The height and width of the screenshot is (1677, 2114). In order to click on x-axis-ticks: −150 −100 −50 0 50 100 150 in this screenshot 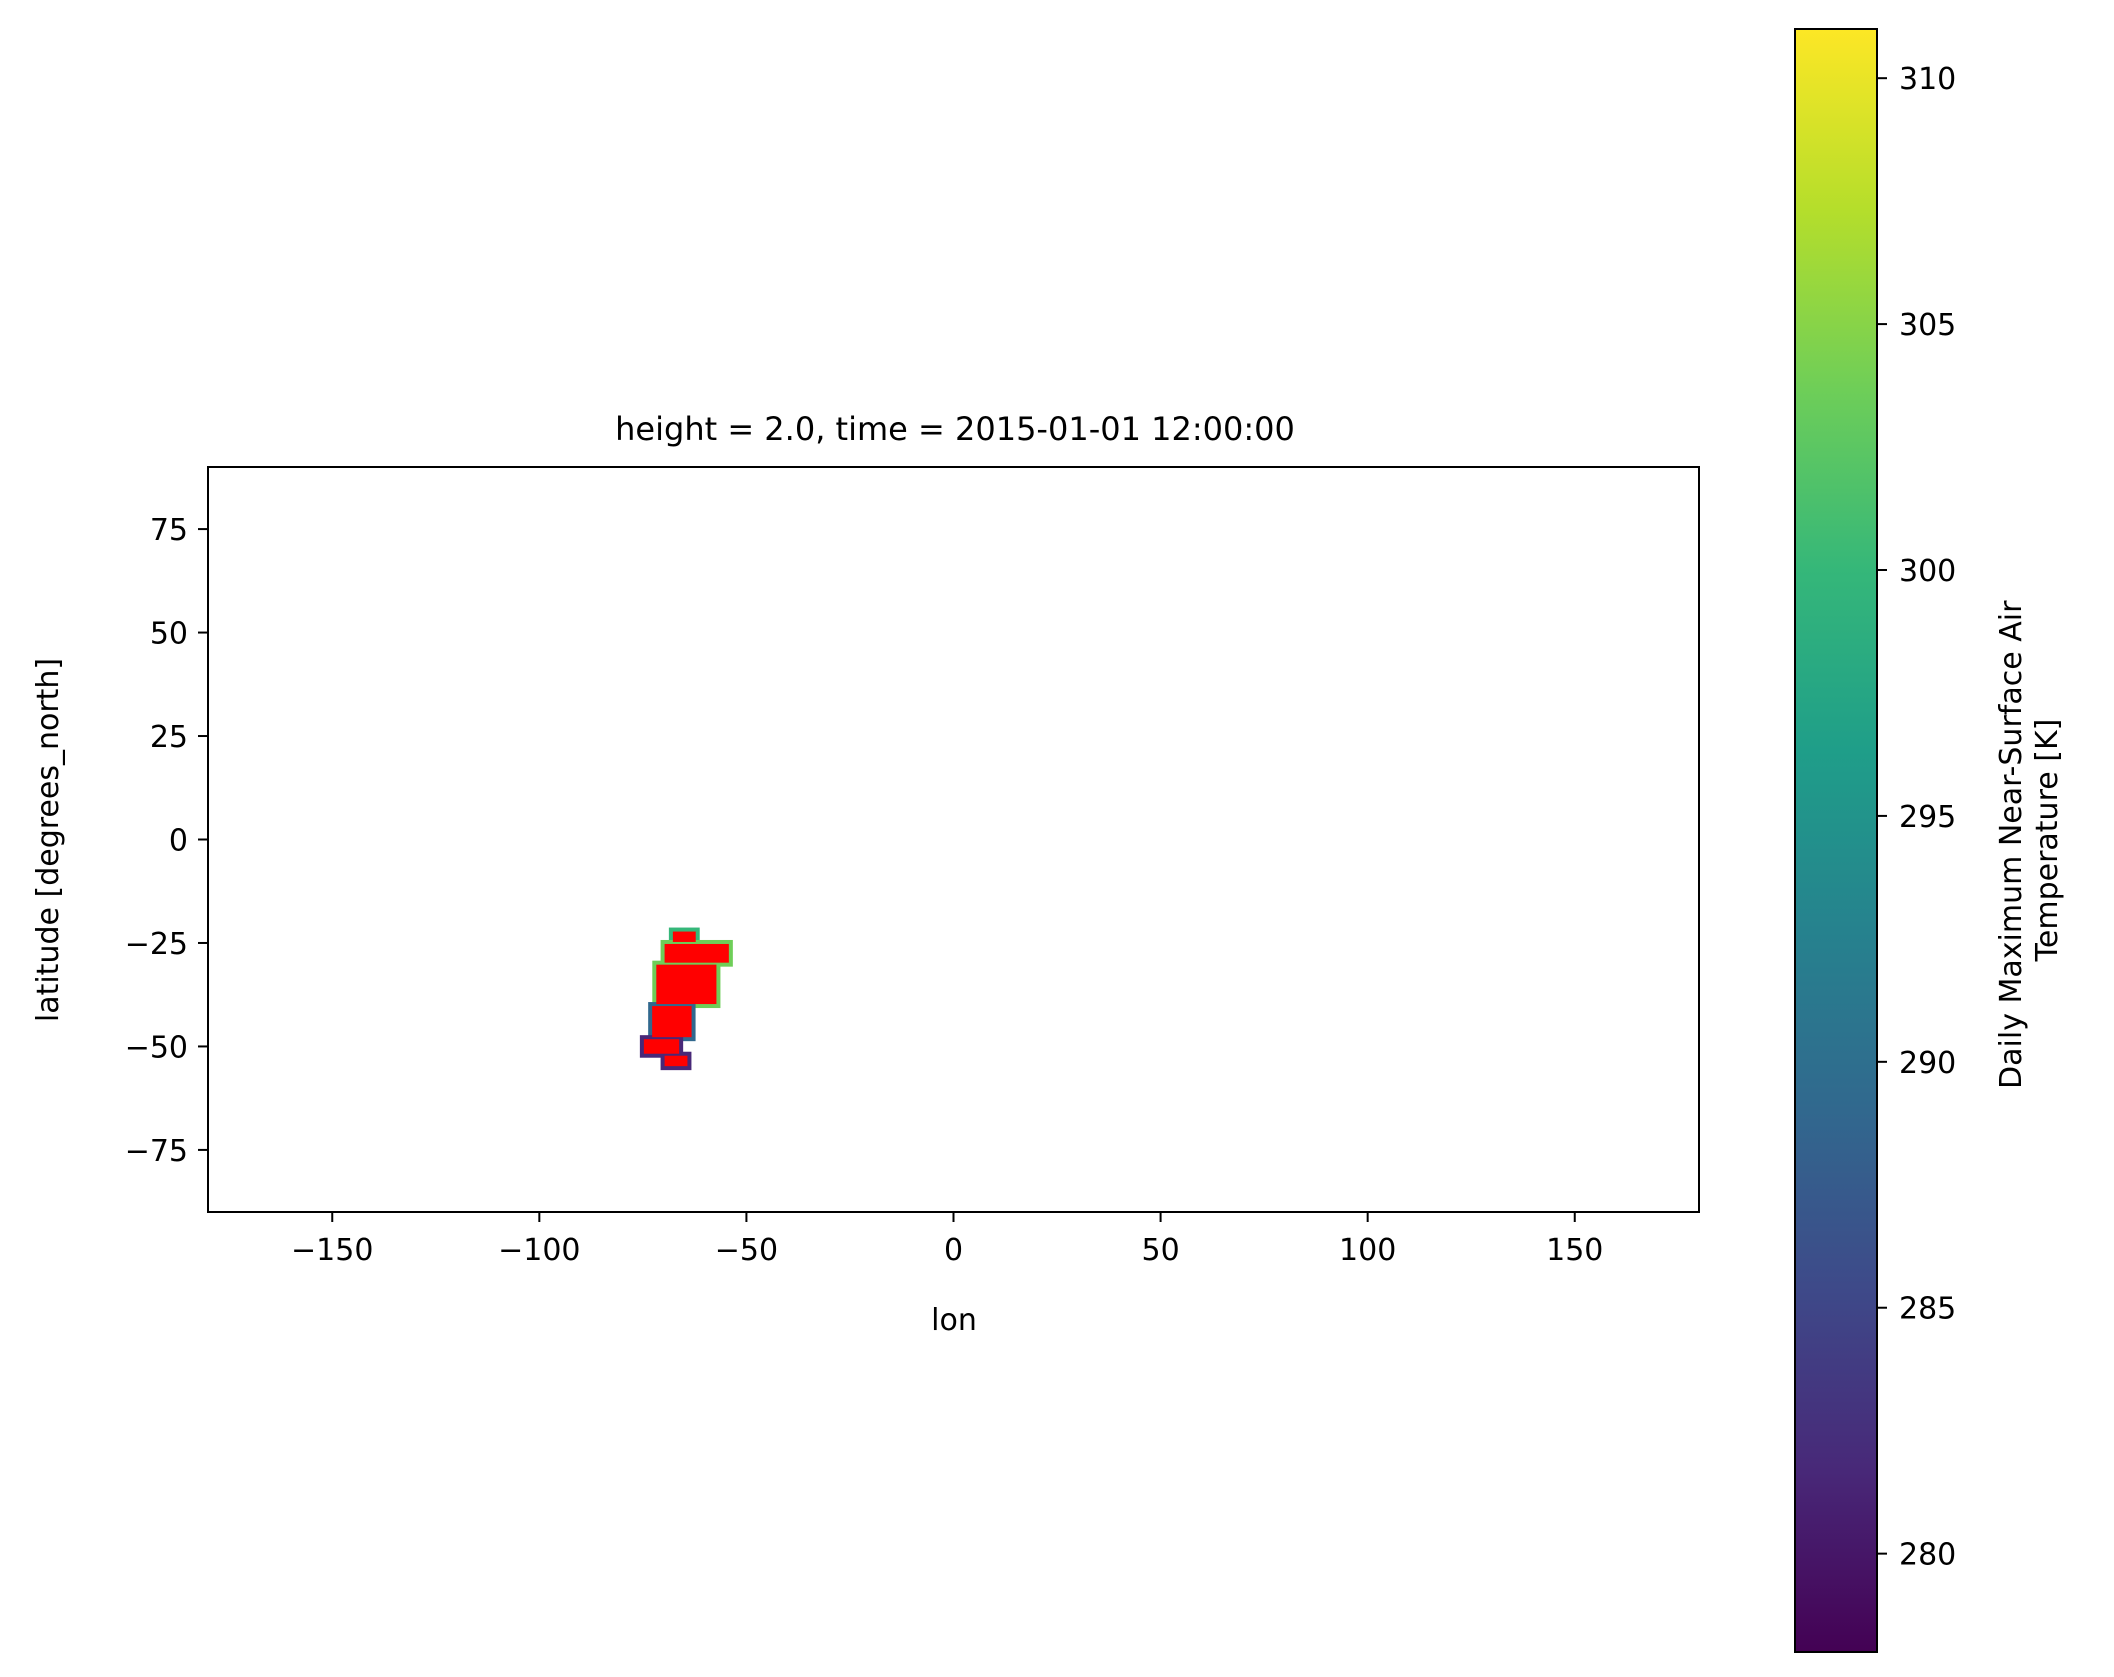, I will do `click(947, 1240)`.